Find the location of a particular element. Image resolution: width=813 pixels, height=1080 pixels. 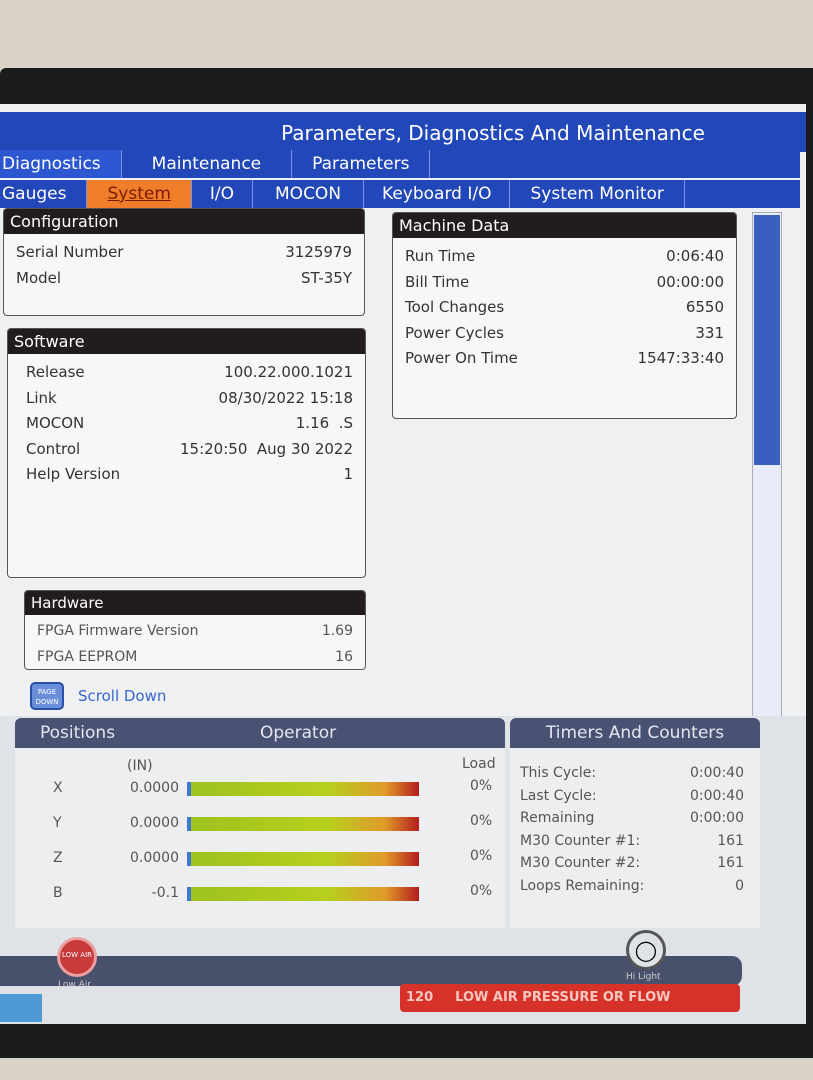

axis-label: Y is located at coordinates (57, 823).